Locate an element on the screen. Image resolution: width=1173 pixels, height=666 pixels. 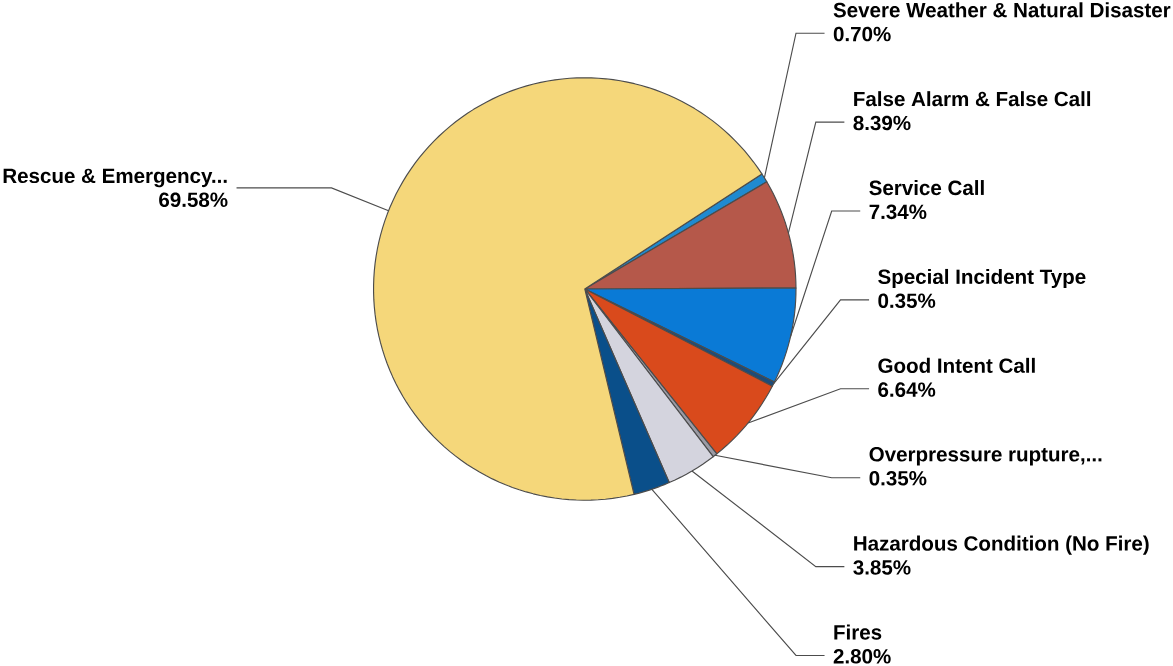
slice-label: Service Call is located at coordinates (926, 188).